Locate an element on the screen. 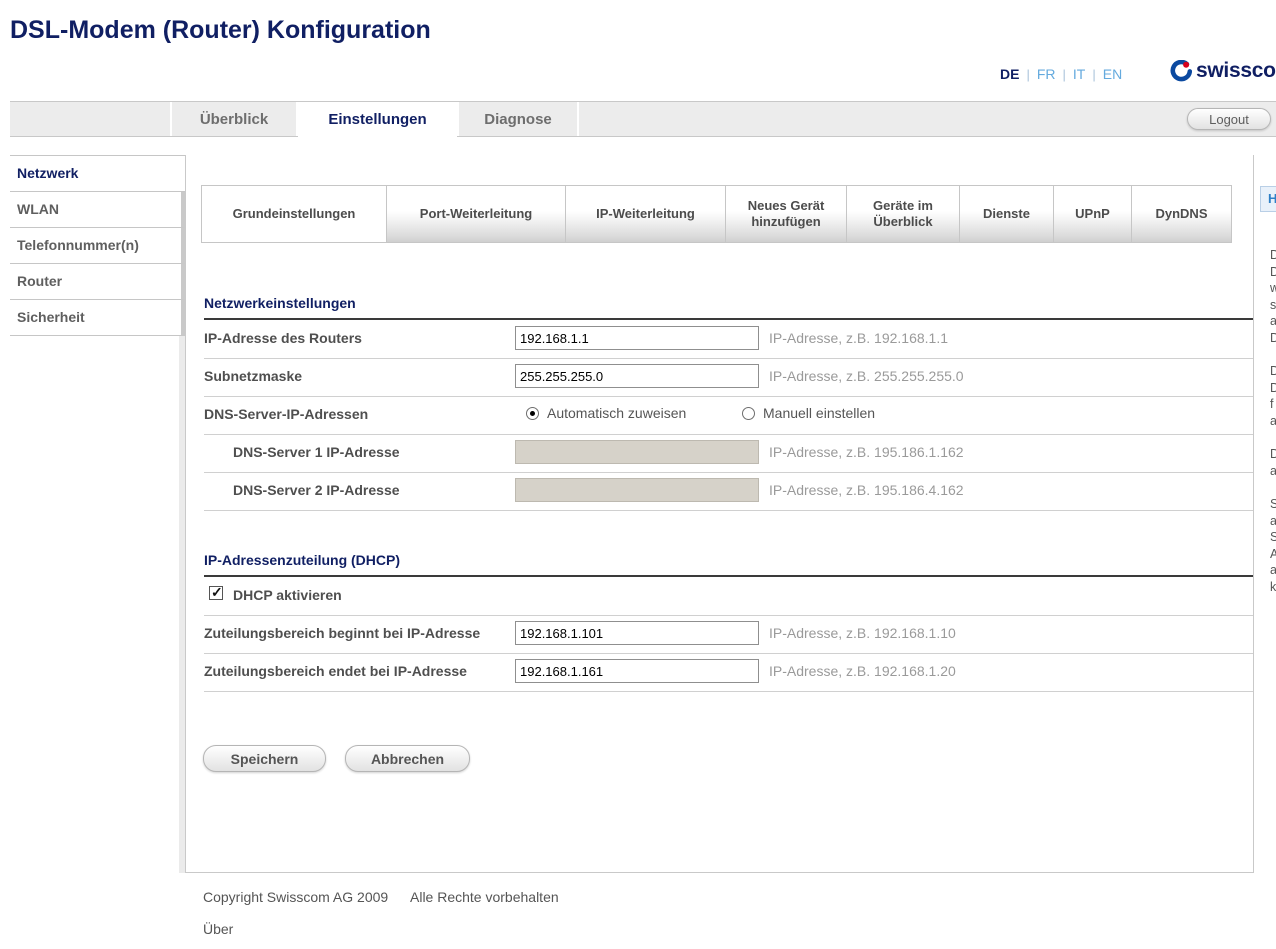 The image size is (1276, 949). swisscom-logo-icon is located at coordinates (1181, 71).